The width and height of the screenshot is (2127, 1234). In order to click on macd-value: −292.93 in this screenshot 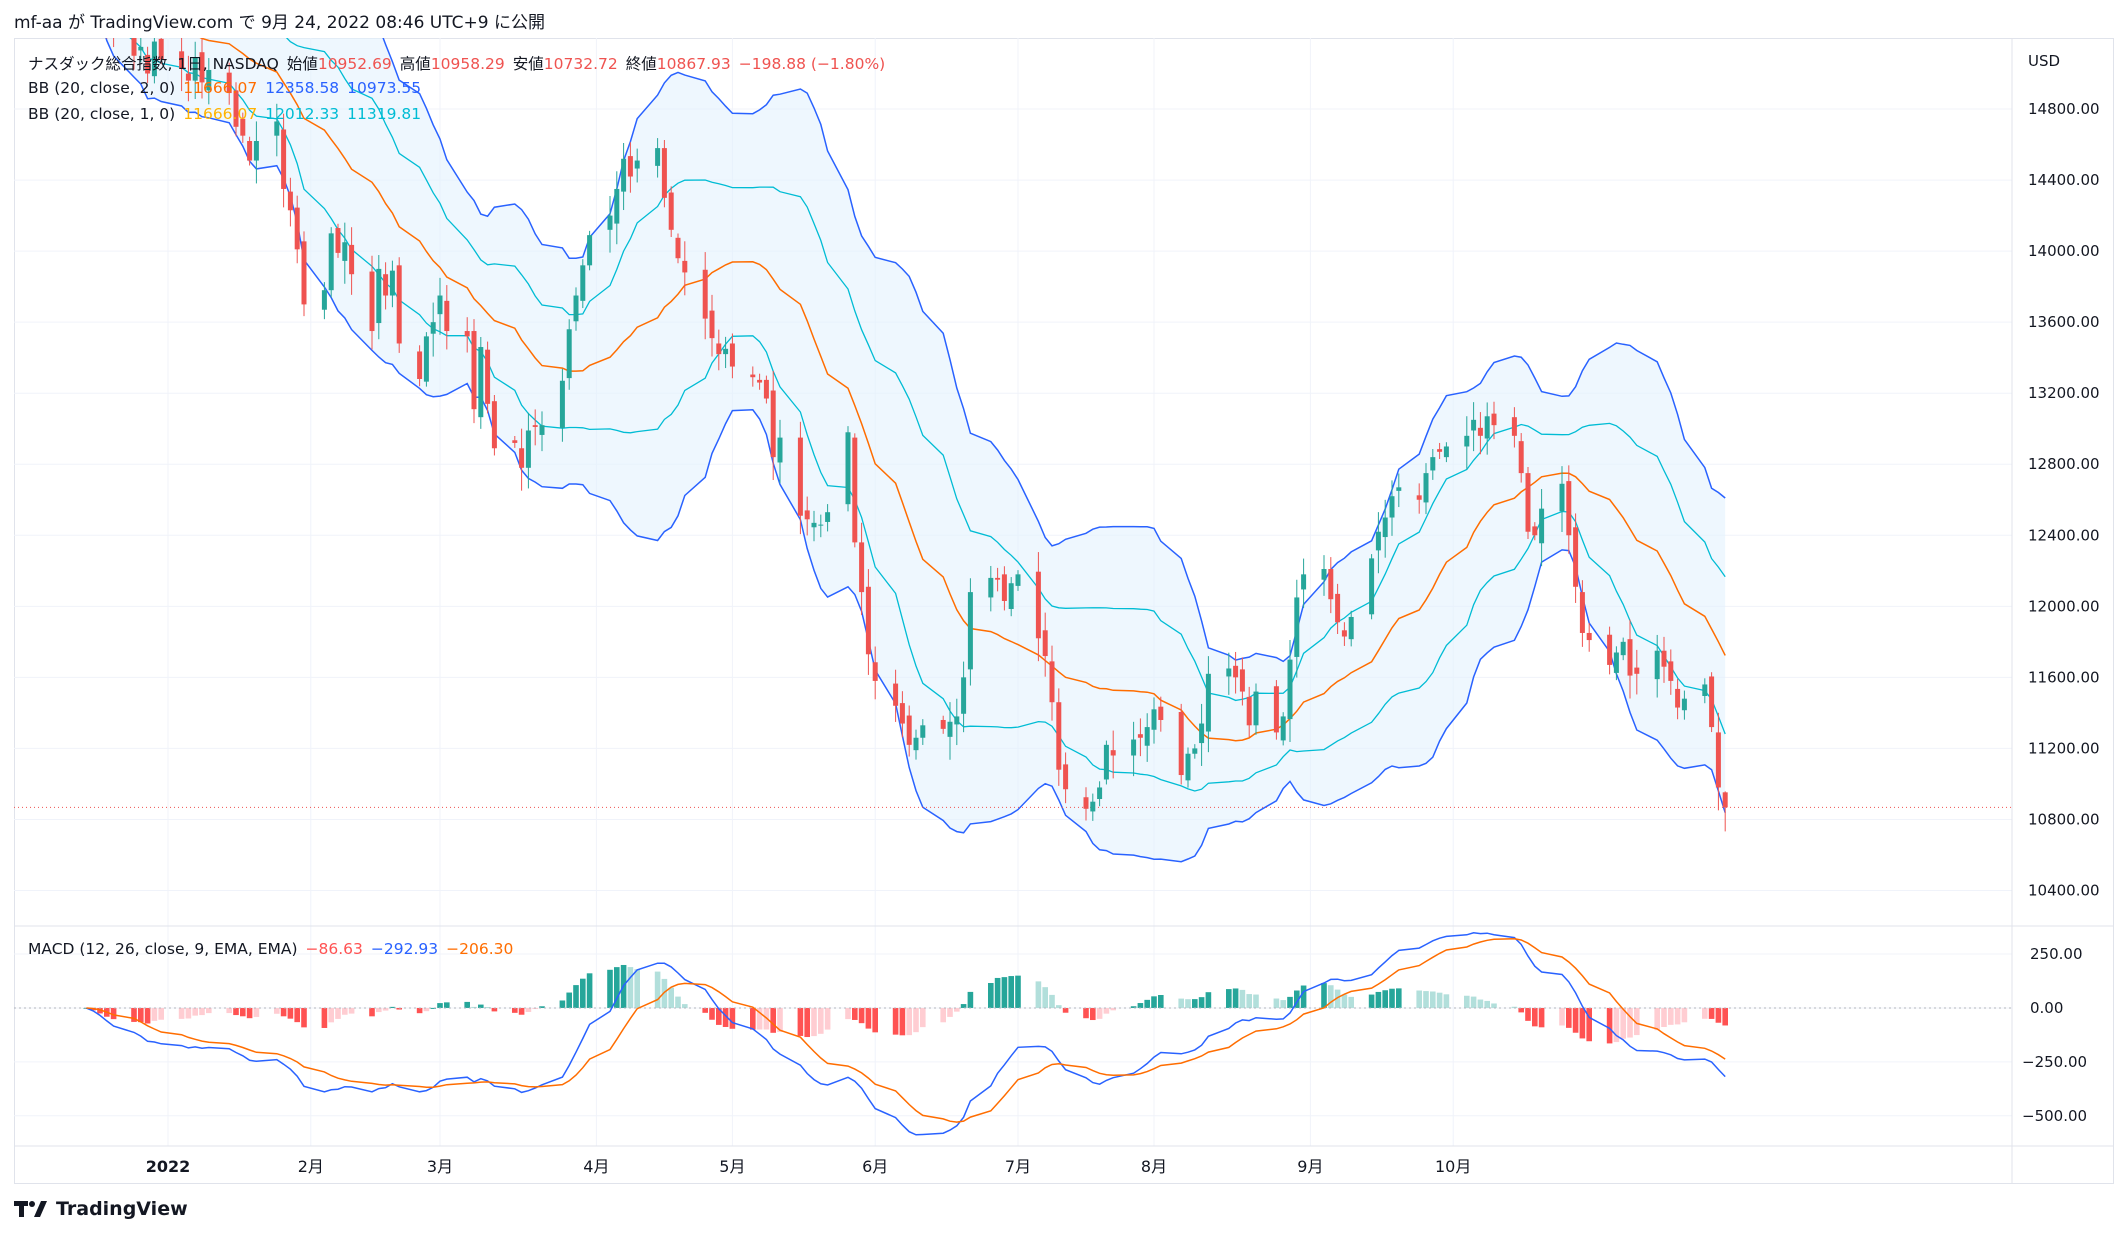, I will do `click(404, 949)`.